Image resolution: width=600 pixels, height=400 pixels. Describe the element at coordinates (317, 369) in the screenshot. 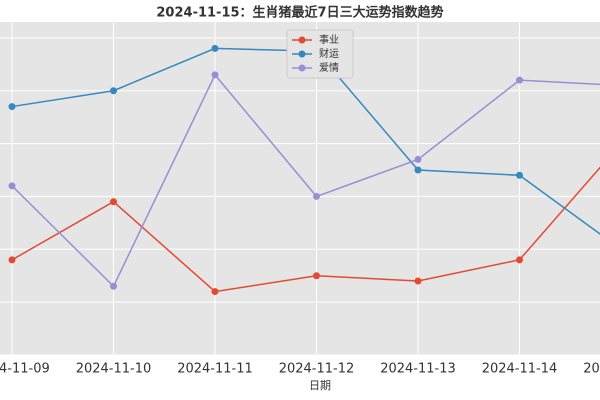

I see `x-tick-label: 2024-11-12` at that location.